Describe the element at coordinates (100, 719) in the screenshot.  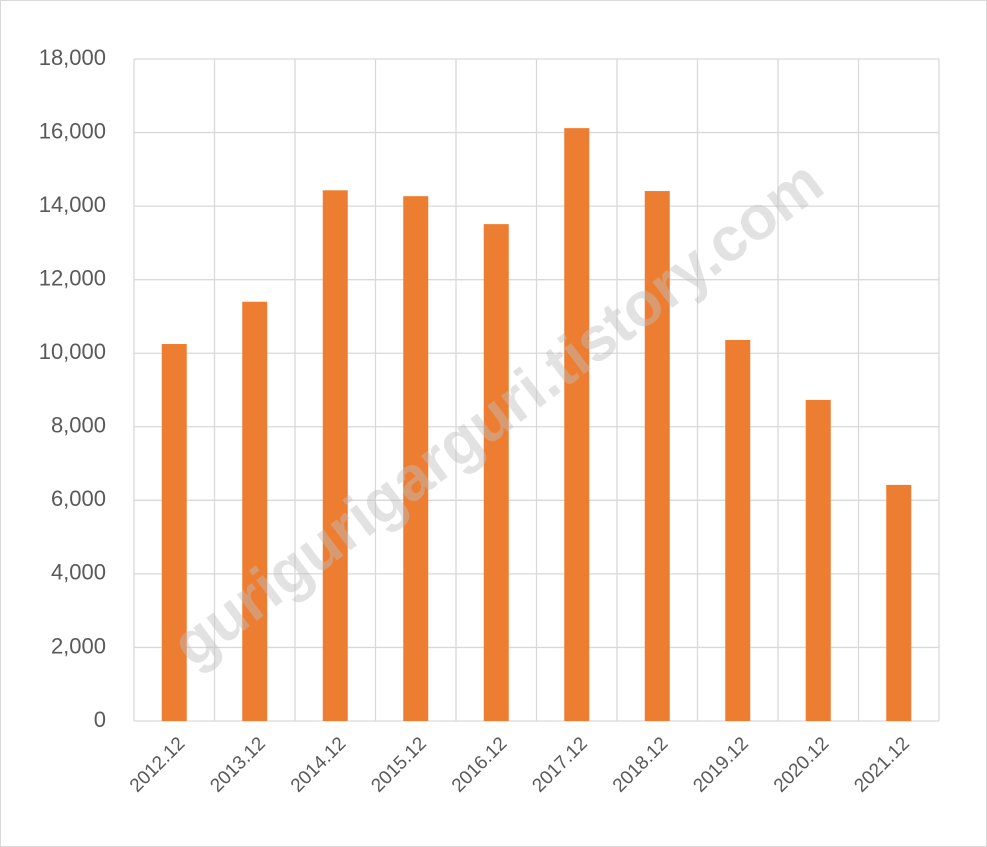
I see `y-tick-label: 0` at that location.